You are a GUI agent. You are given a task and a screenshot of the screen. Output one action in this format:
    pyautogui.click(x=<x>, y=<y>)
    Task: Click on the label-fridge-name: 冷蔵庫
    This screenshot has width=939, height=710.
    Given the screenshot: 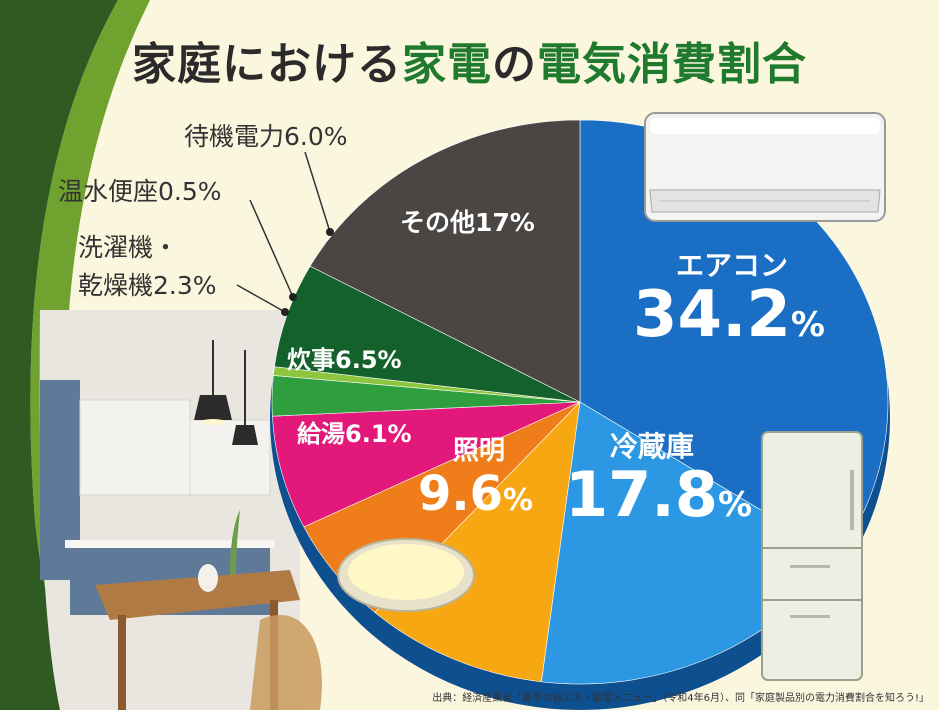 What is the action you would take?
    pyautogui.click(x=652, y=446)
    